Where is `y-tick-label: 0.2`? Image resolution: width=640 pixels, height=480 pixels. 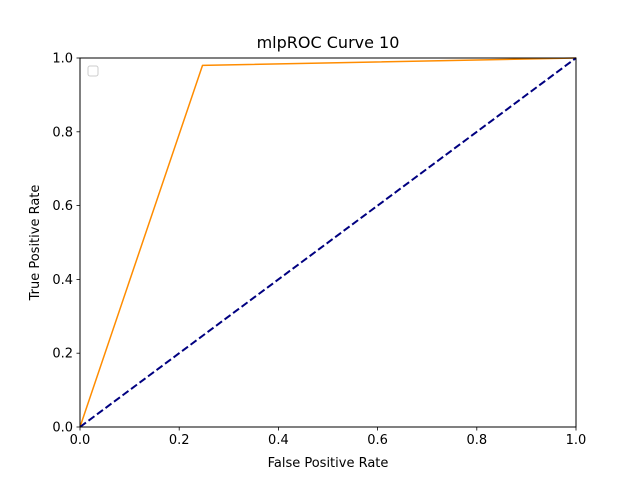
y-tick-label: 0.2 is located at coordinates (62, 354).